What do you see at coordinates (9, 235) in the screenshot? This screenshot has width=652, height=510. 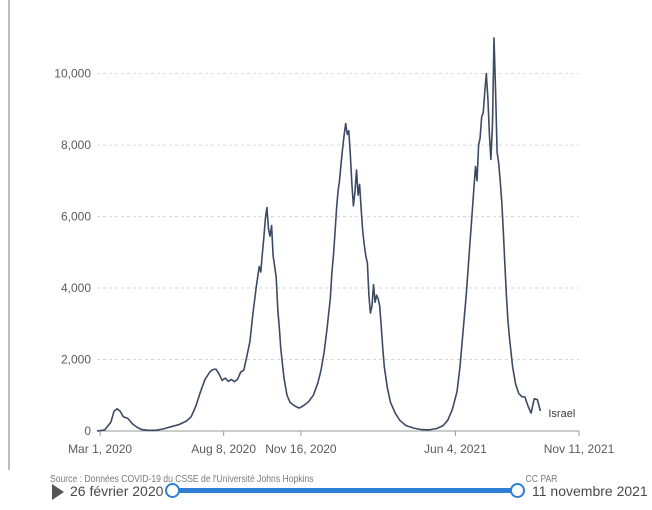 I see `left-border` at bounding box center [9, 235].